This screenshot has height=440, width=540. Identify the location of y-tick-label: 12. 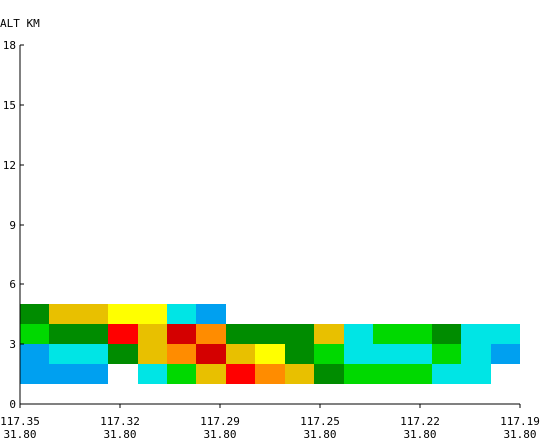
(9, 165).